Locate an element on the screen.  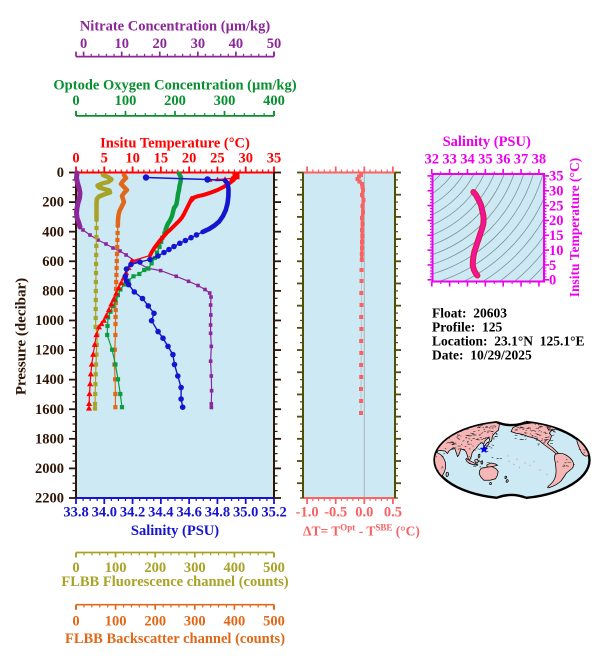
svg-text: 1000 is located at coordinates (49, 321).